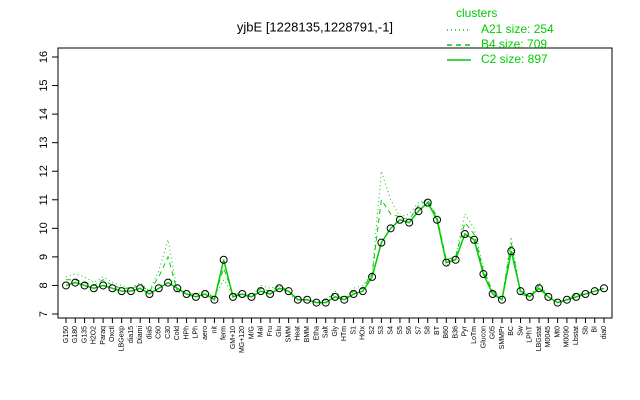 Image resolution: width=640 pixels, height=400 pixels. What do you see at coordinates (44, 314) in the screenshot?
I see `y-tick-label: 7` at bounding box center [44, 314].